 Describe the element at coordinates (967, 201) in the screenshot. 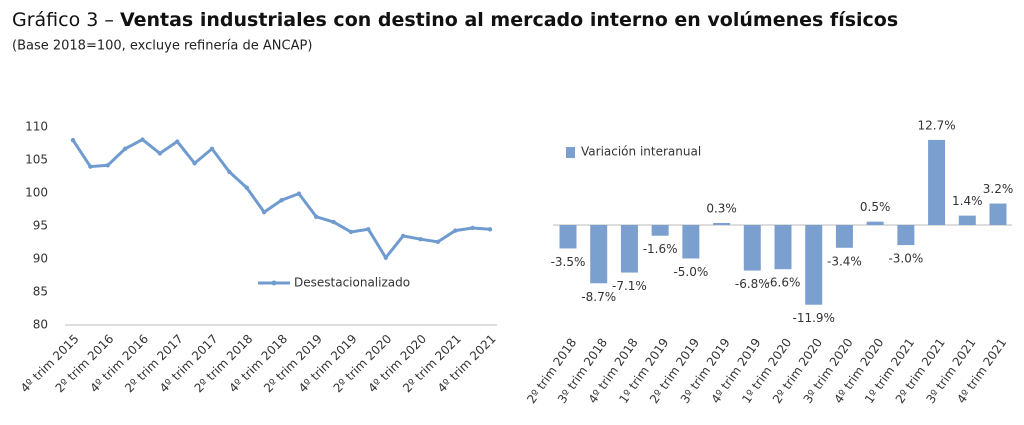

I see `data-label: 1.4%` at that location.